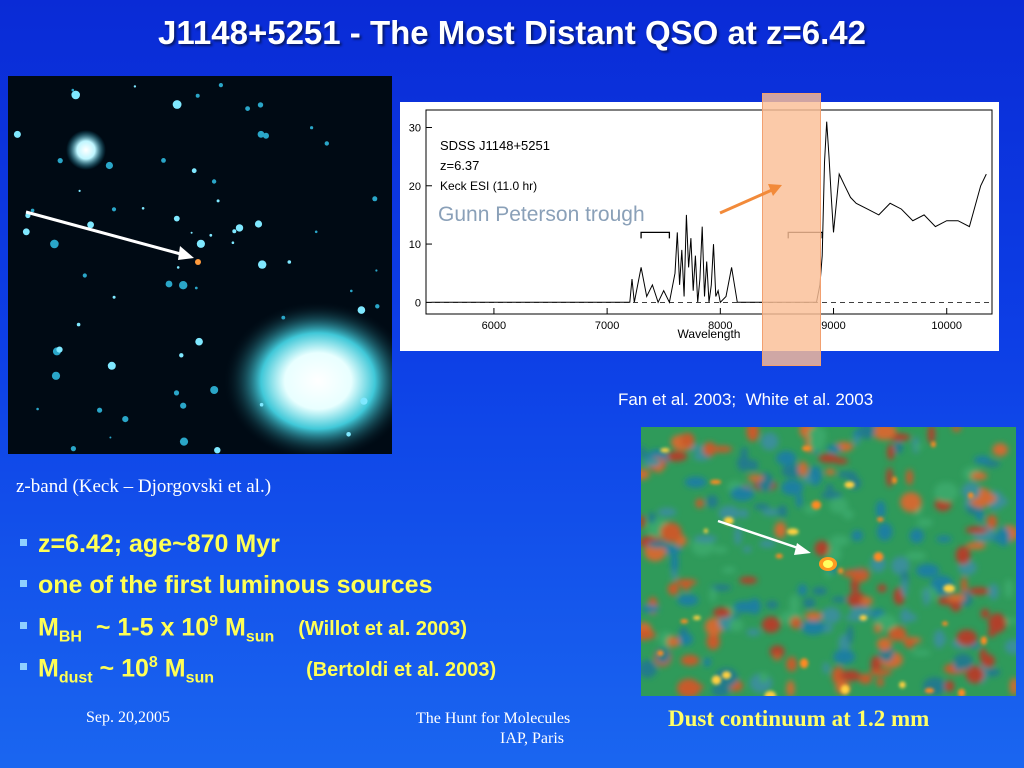 Image resolution: width=1024 pixels, height=768 pixels. Describe the element at coordinates (150, 544) in the screenshot. I see `bullet-redshift-age: z=6.42; age~870 Myr` at that location.